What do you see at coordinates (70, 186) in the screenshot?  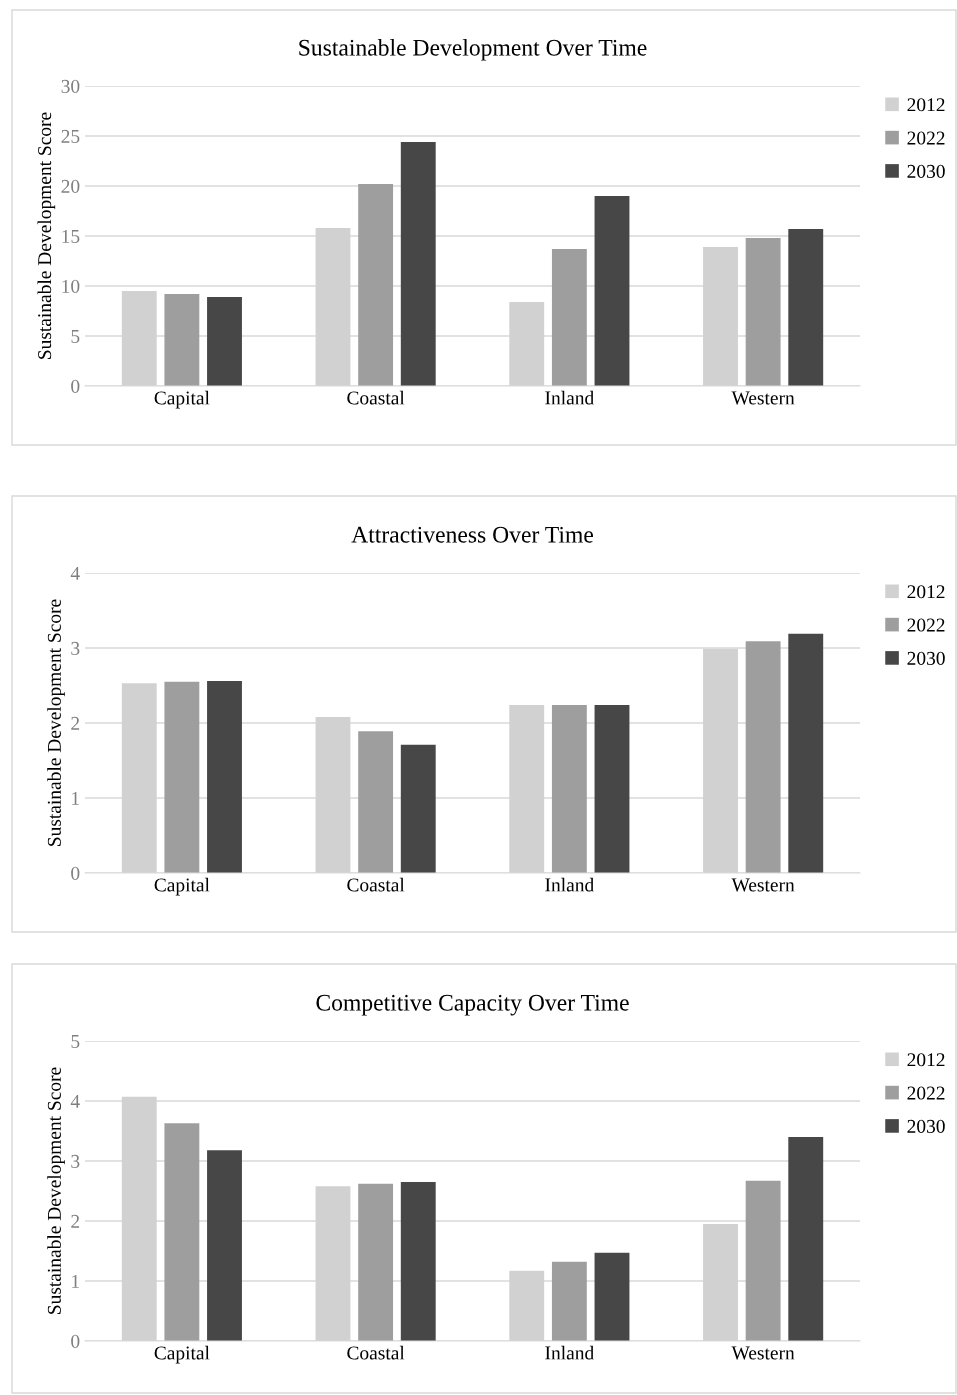 I see `y-tick-label: 20` at bounding box center [70, 186].